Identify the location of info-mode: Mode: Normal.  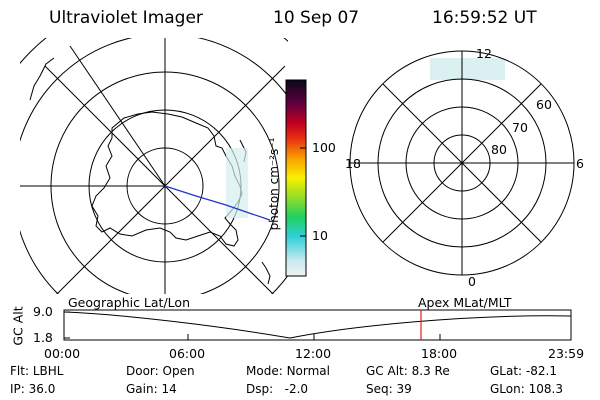
(288, 371).